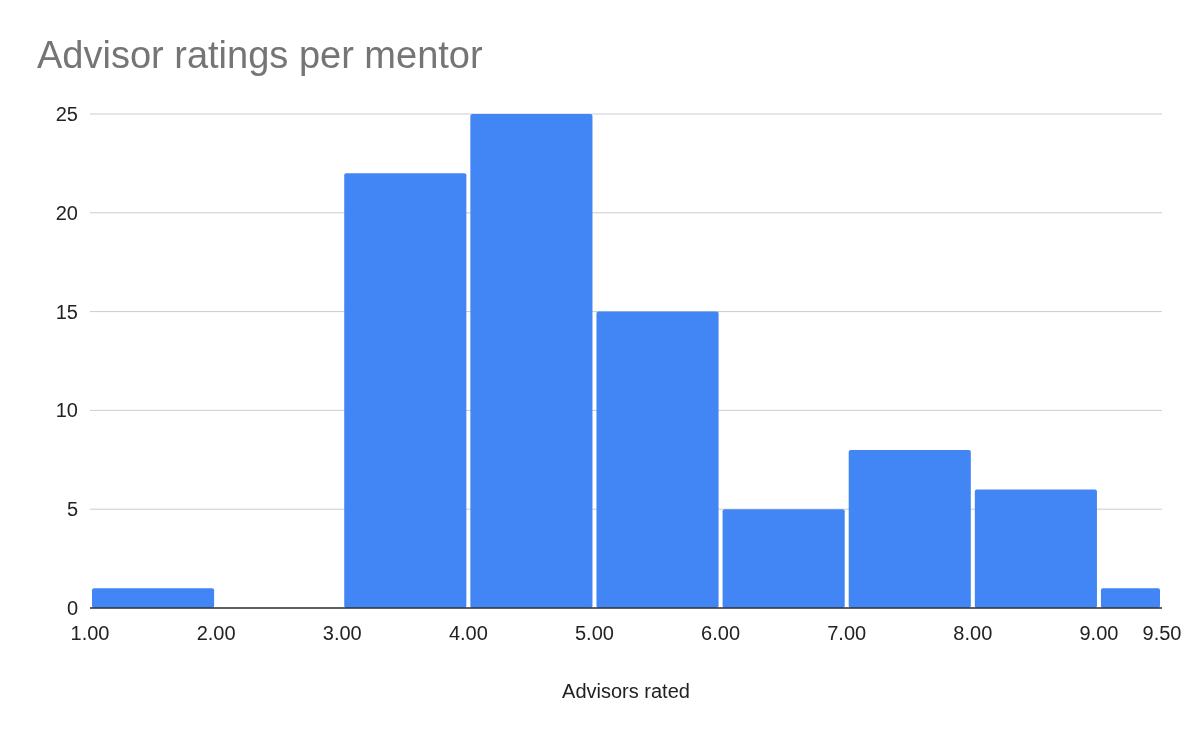 The width and height of the screenshot is (1200, 741). What do you see at coordinates (216, 633) in the screenshot?
I see `x-tick-label: 2.00` at bounding box center [216, 633].